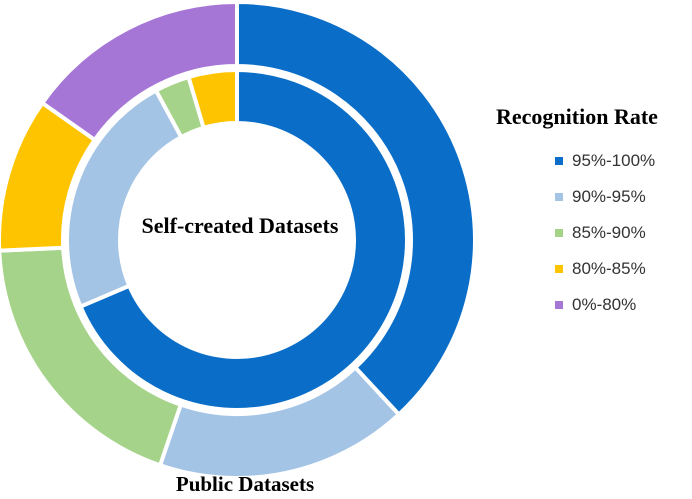 This screenshot has height=499, width=692. Describe the element at coordinates (212, 99) in the screenshot. I see `inner-slice-80pct-85pct` at that location.